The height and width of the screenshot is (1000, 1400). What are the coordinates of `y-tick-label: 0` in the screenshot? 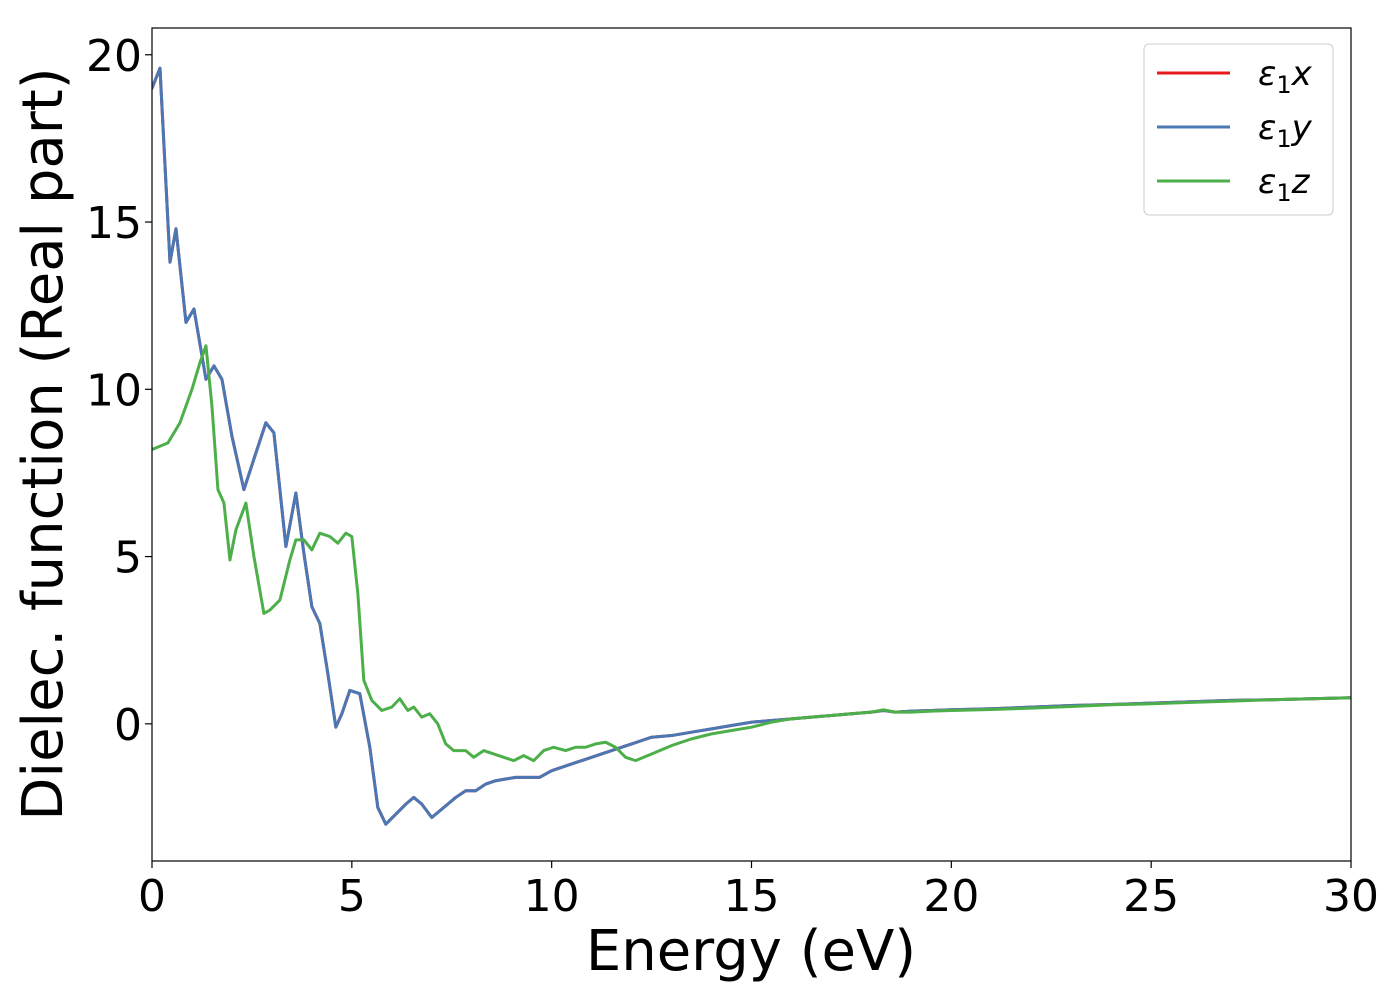 It's located at (128, 725).